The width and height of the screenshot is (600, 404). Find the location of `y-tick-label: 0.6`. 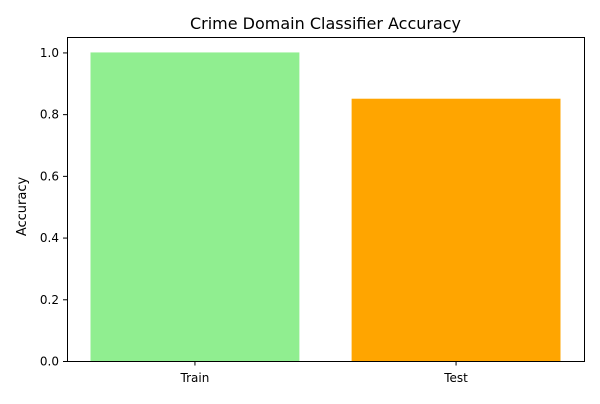

y-tick-label: 0.6 is located at coordinates (49, 176).